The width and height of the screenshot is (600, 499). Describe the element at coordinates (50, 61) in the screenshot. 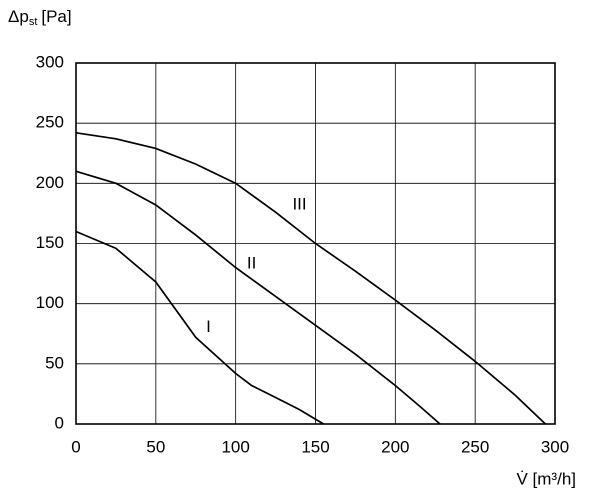

I see `y-tick-label: 300` at that location.